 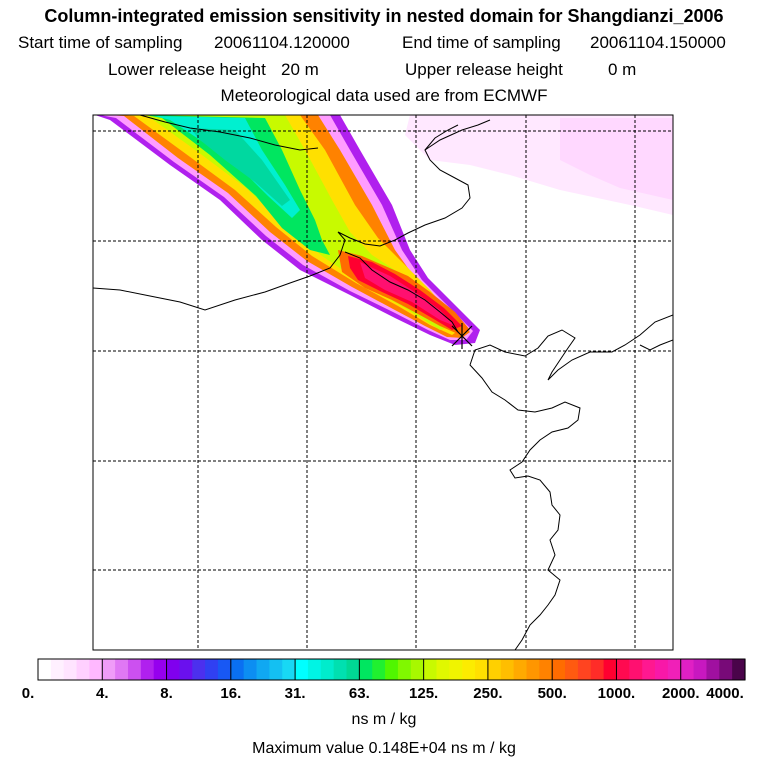 What do you see at coordinates (102, 693) in the screenshot?
I see `colorbar-tick-label: 4.` at bounding box center [102, 693].